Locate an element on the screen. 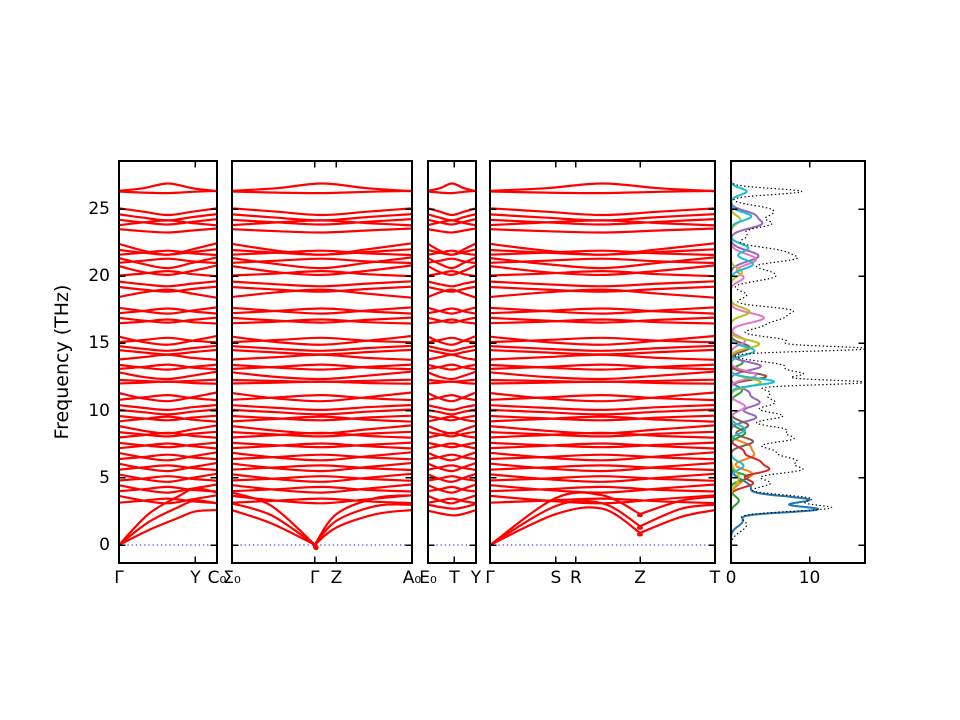 The image size is (960, 720). y-tick-label: 0 is located at coordinates (104, 545).